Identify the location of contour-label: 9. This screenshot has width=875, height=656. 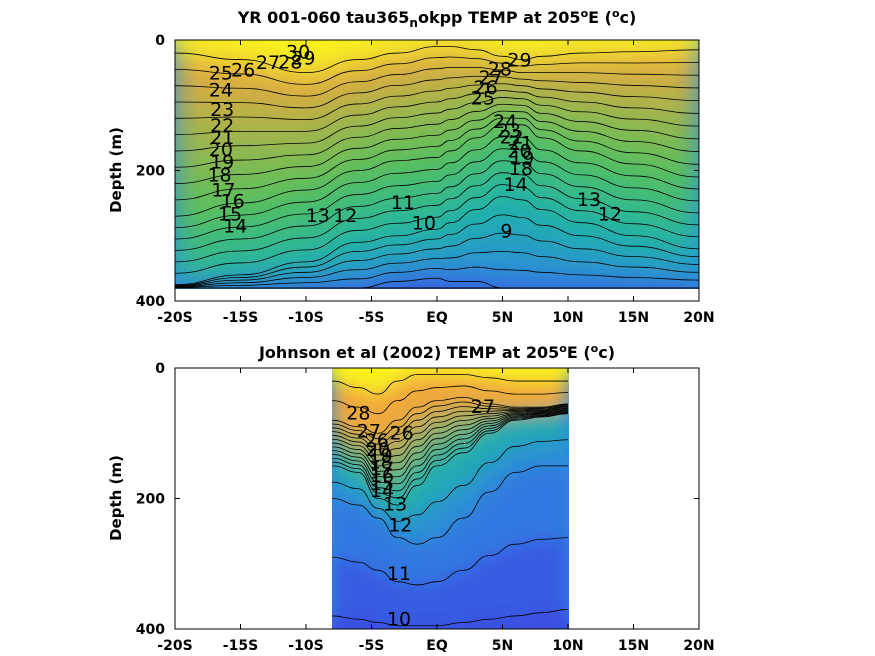
(506, 232).